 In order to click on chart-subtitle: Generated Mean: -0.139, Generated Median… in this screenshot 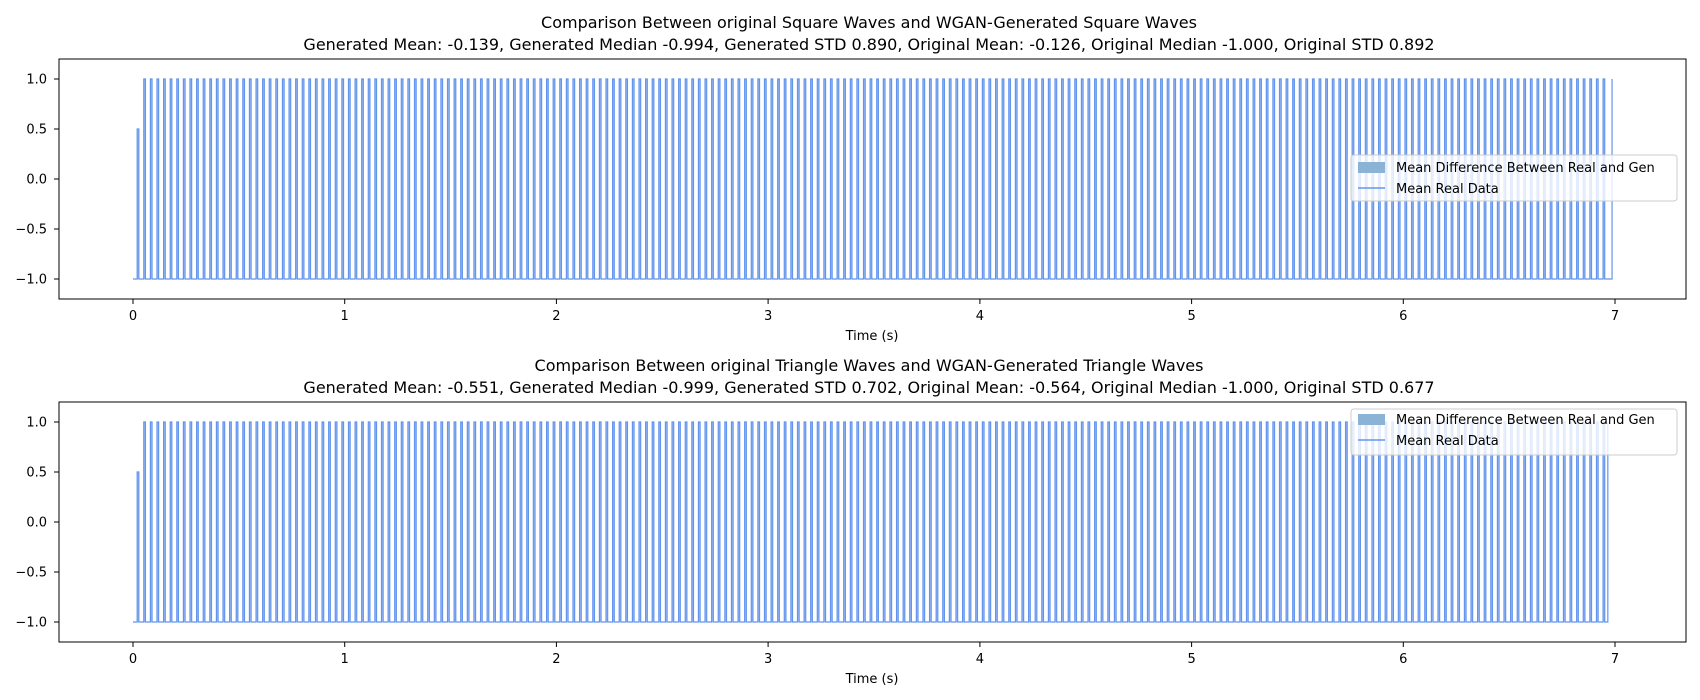, I will do `click(868, 44)`.